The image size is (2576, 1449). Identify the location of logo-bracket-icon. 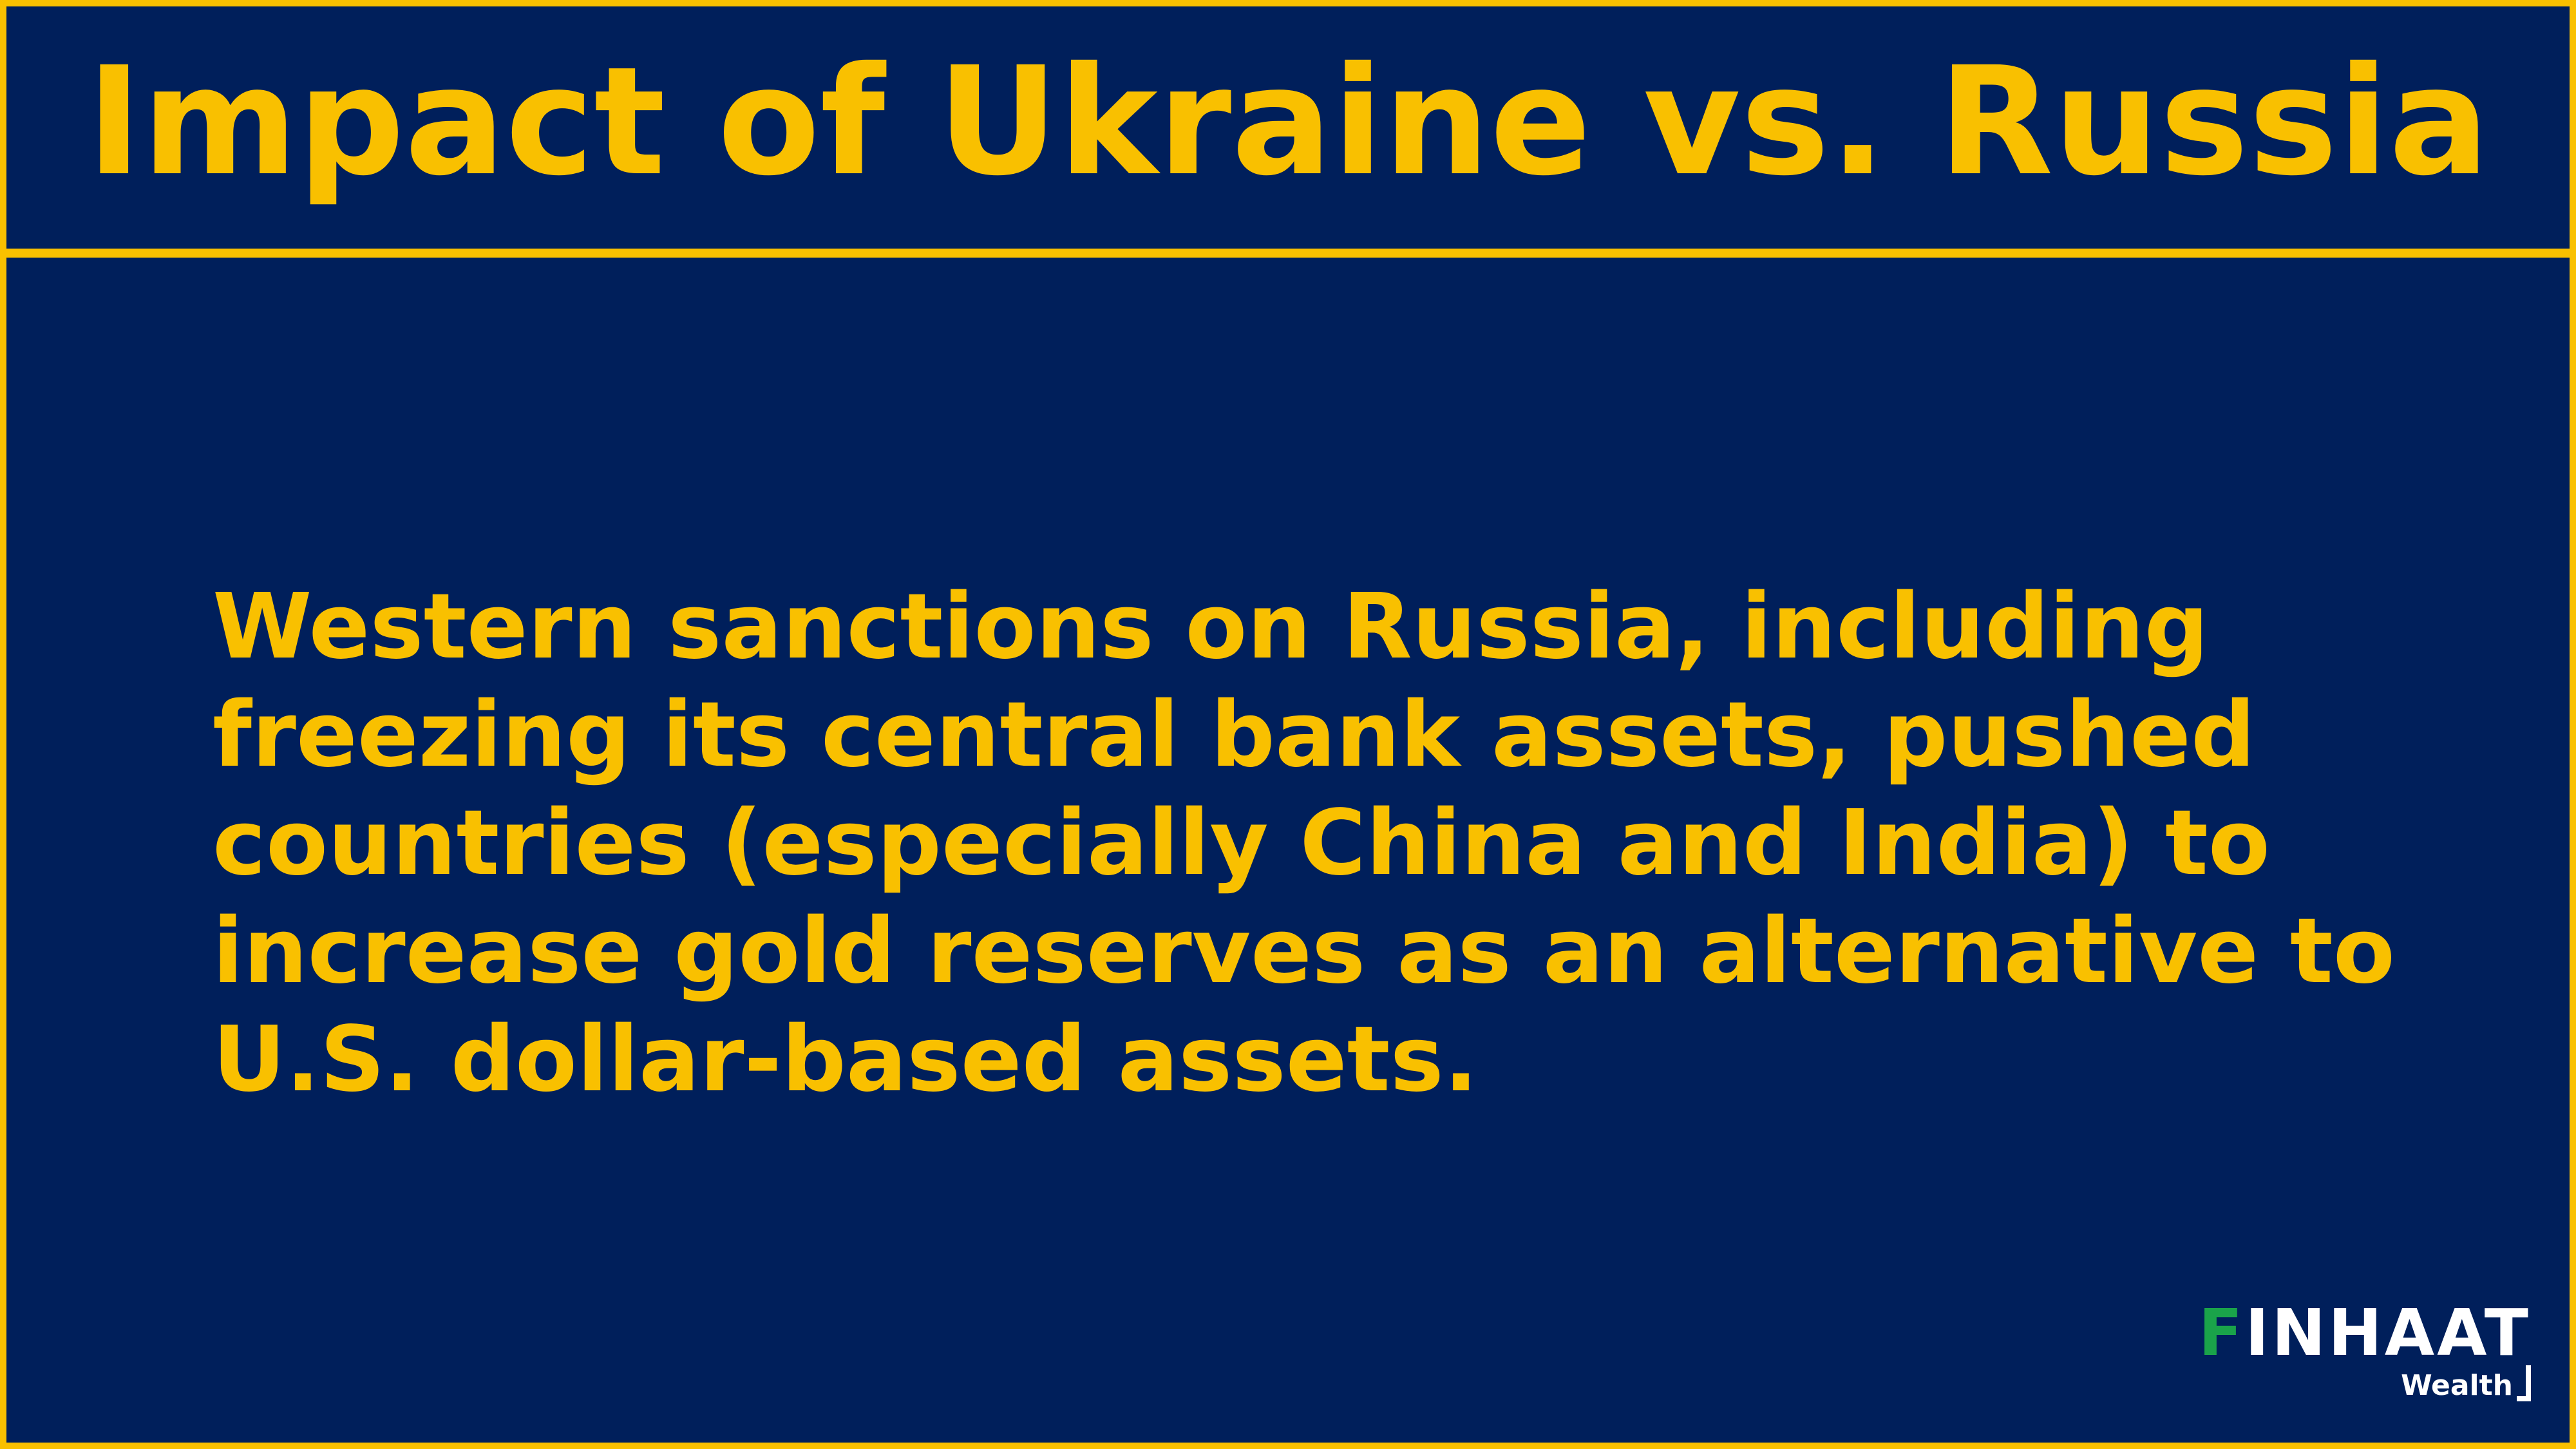
(2524, 1383).